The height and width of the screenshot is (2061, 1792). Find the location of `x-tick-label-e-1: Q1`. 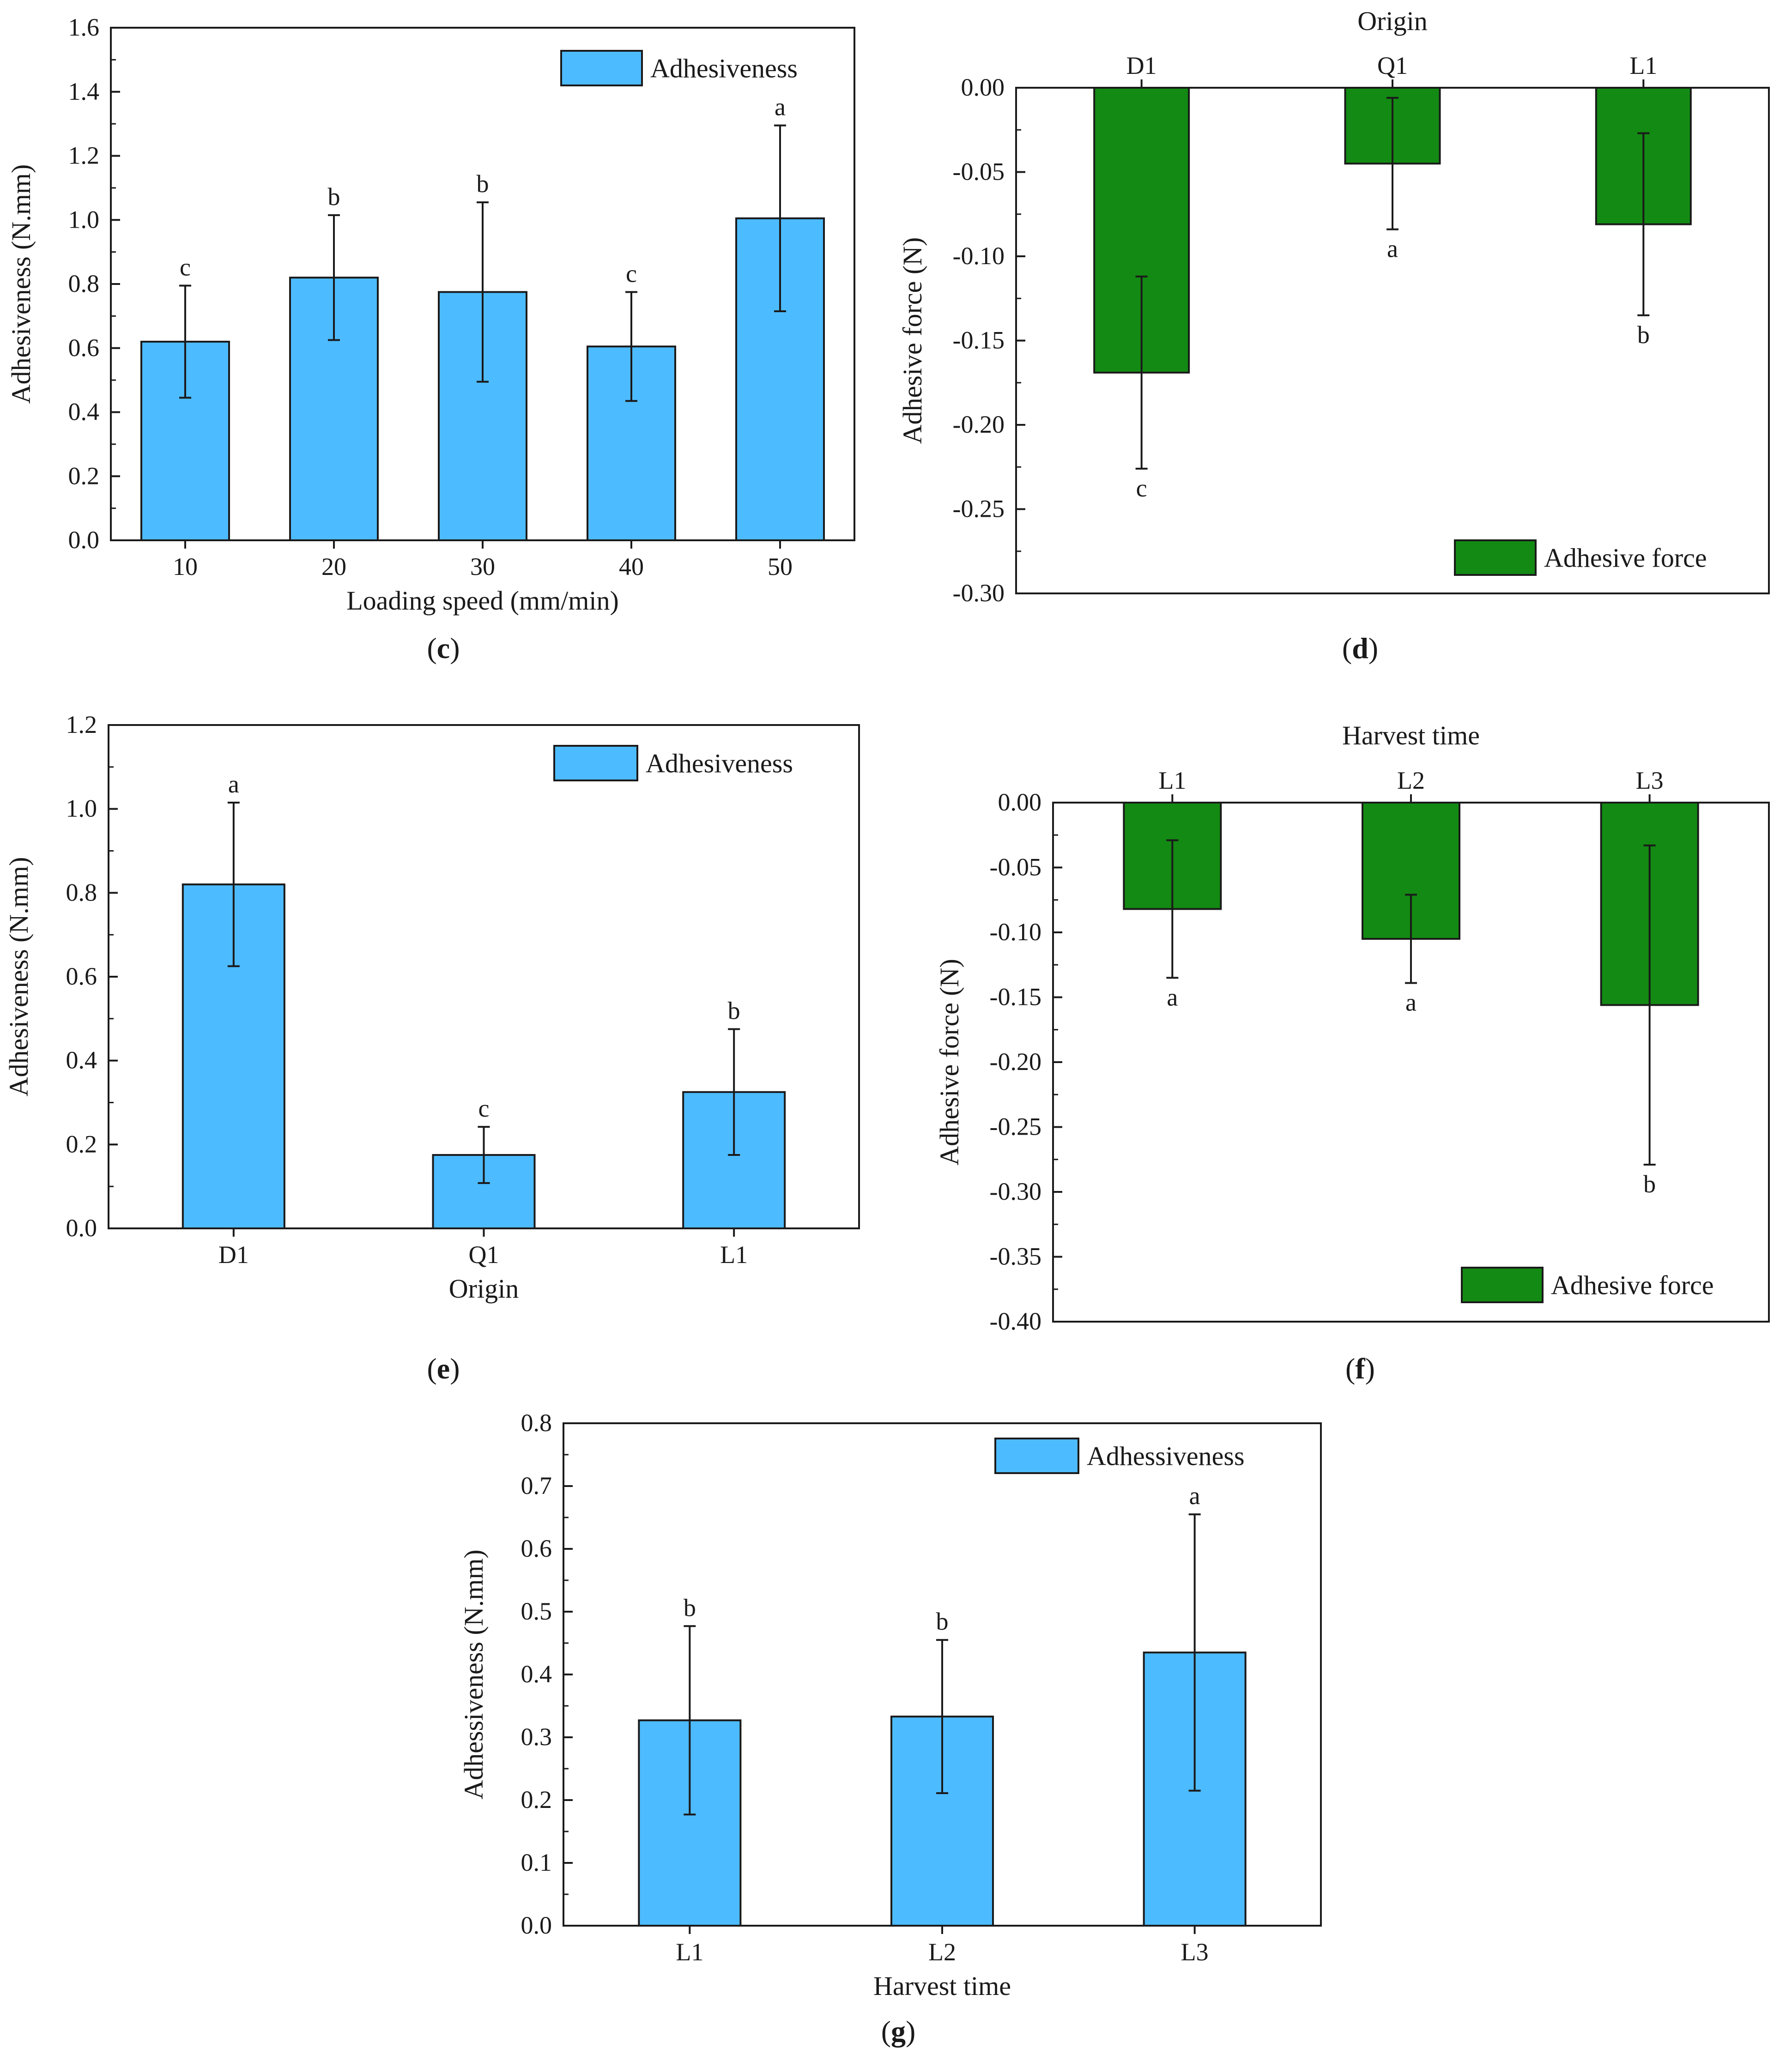

x-tick-label-e-1: Q1 is located at coordinates (484, 1255).